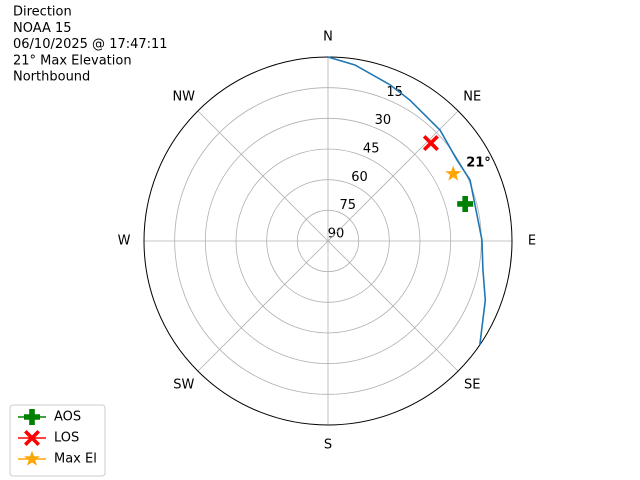  I want to click on title-line: Direction, so click(42, 12).